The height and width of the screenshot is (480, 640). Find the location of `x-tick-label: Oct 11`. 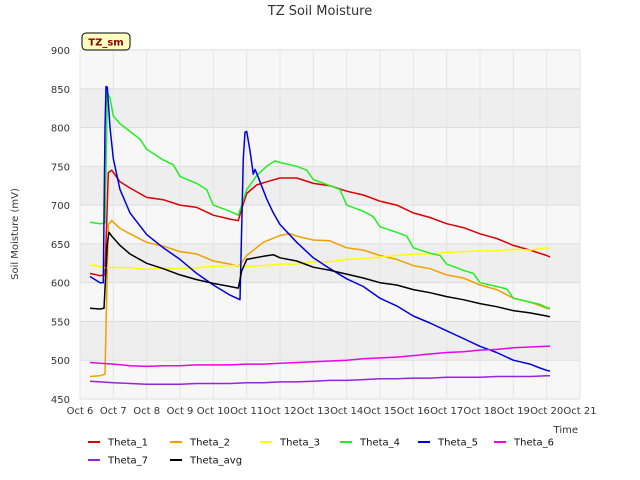

x-tick-label: Oct 11 is located at coordinates (246, 411).